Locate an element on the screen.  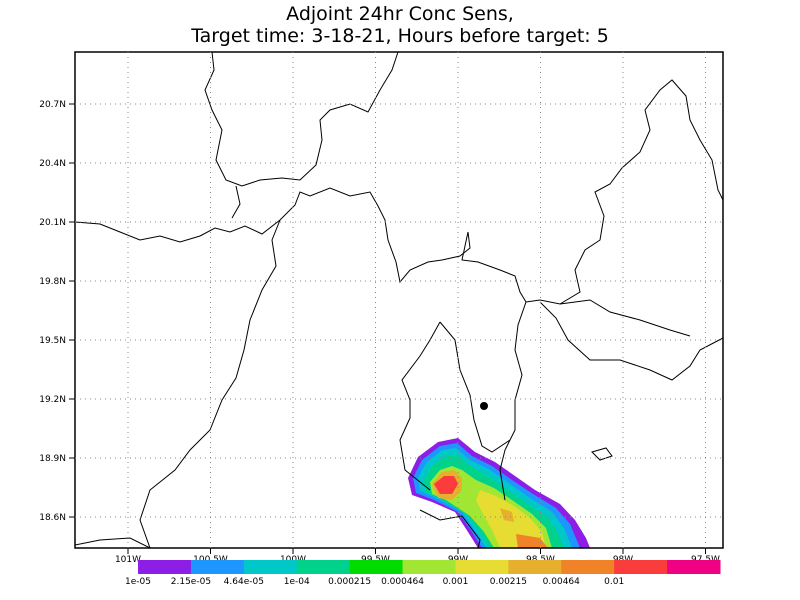
lon-tick-label: 101W is located at coordinates (128, 560).